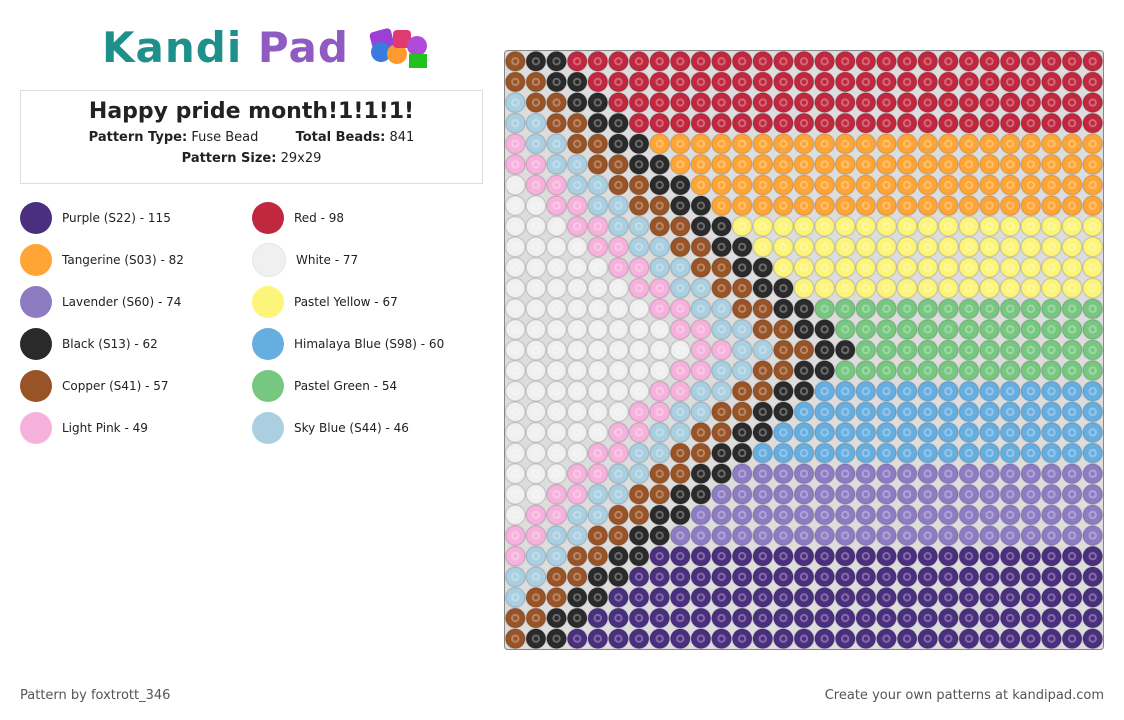 The image size is (1124, 720). Describe the element at coordinates (964, 695) in the screenshot. I see `footer-link: Create your own patterns at kandipad.com` at that location.